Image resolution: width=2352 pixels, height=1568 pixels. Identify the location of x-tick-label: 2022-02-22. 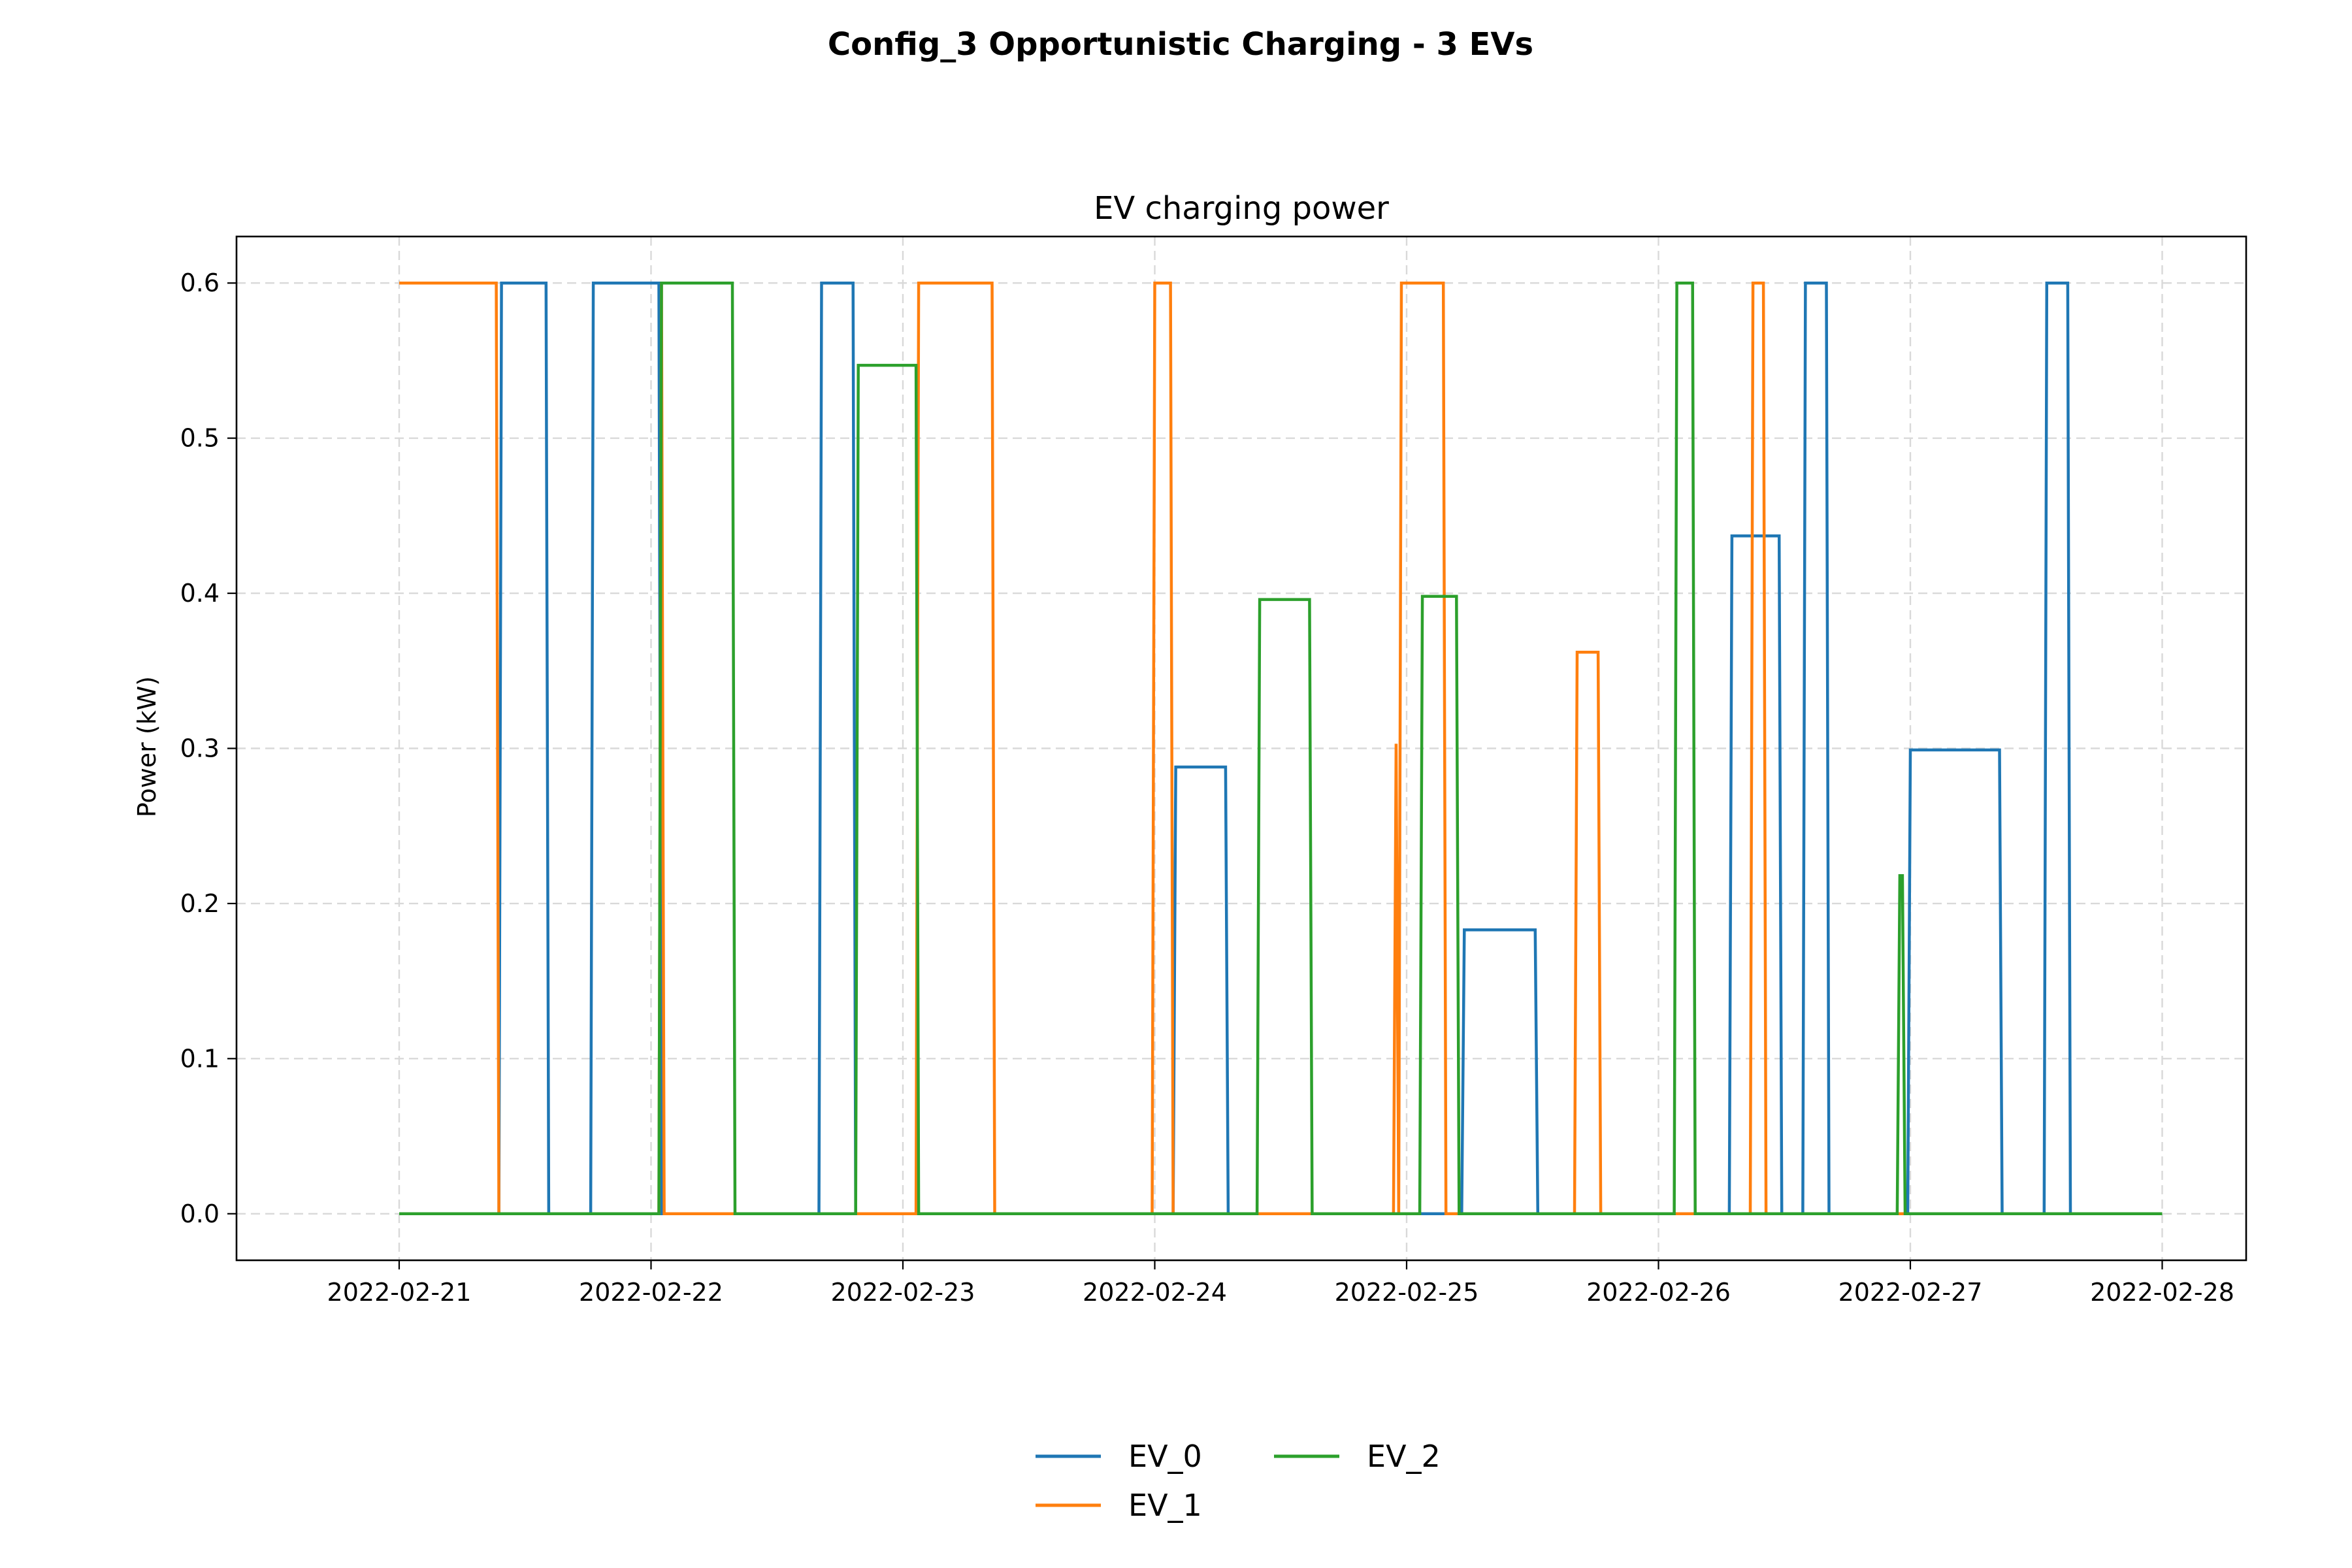
(651, 1292).